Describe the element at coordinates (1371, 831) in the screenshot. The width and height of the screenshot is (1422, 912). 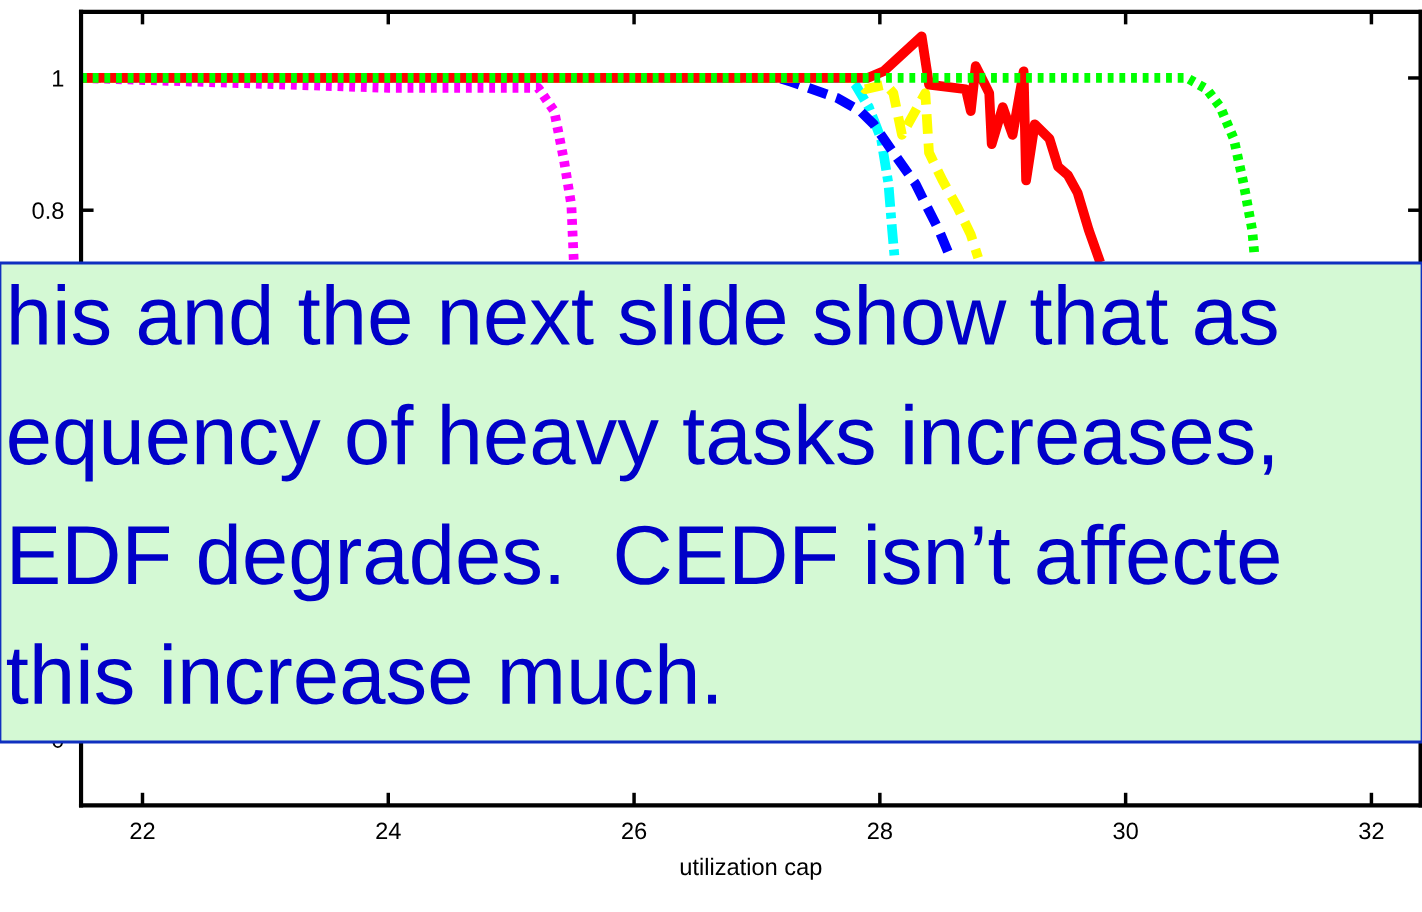
I see `x-tick-label: 32` at that location.